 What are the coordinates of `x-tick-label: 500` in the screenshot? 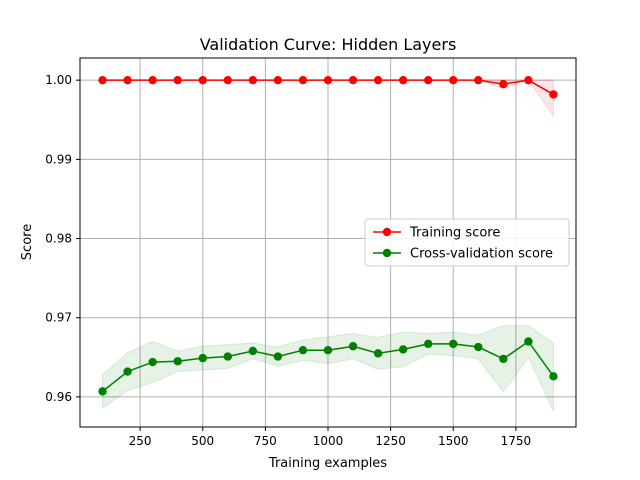 It's located at (202, 441).